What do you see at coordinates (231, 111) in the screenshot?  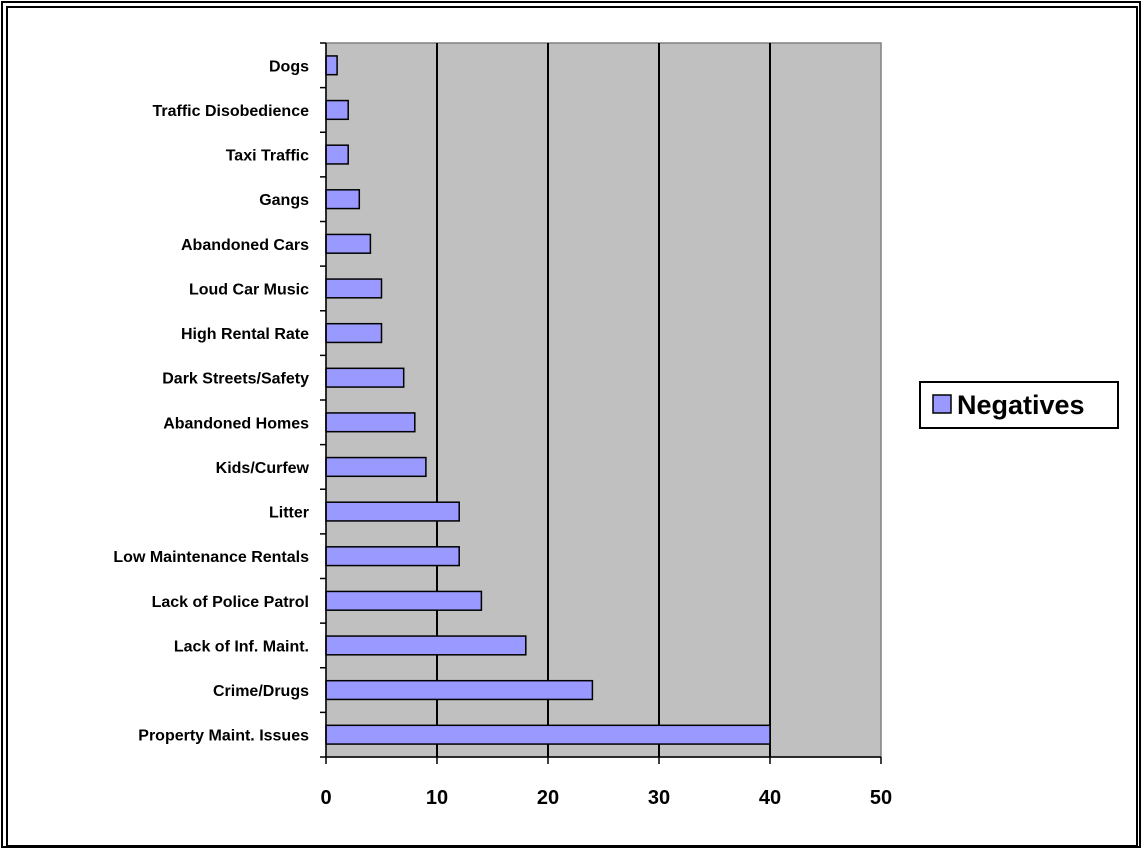 I see `category-label: Traffic Disobedience` at bounding box center [231, 111].